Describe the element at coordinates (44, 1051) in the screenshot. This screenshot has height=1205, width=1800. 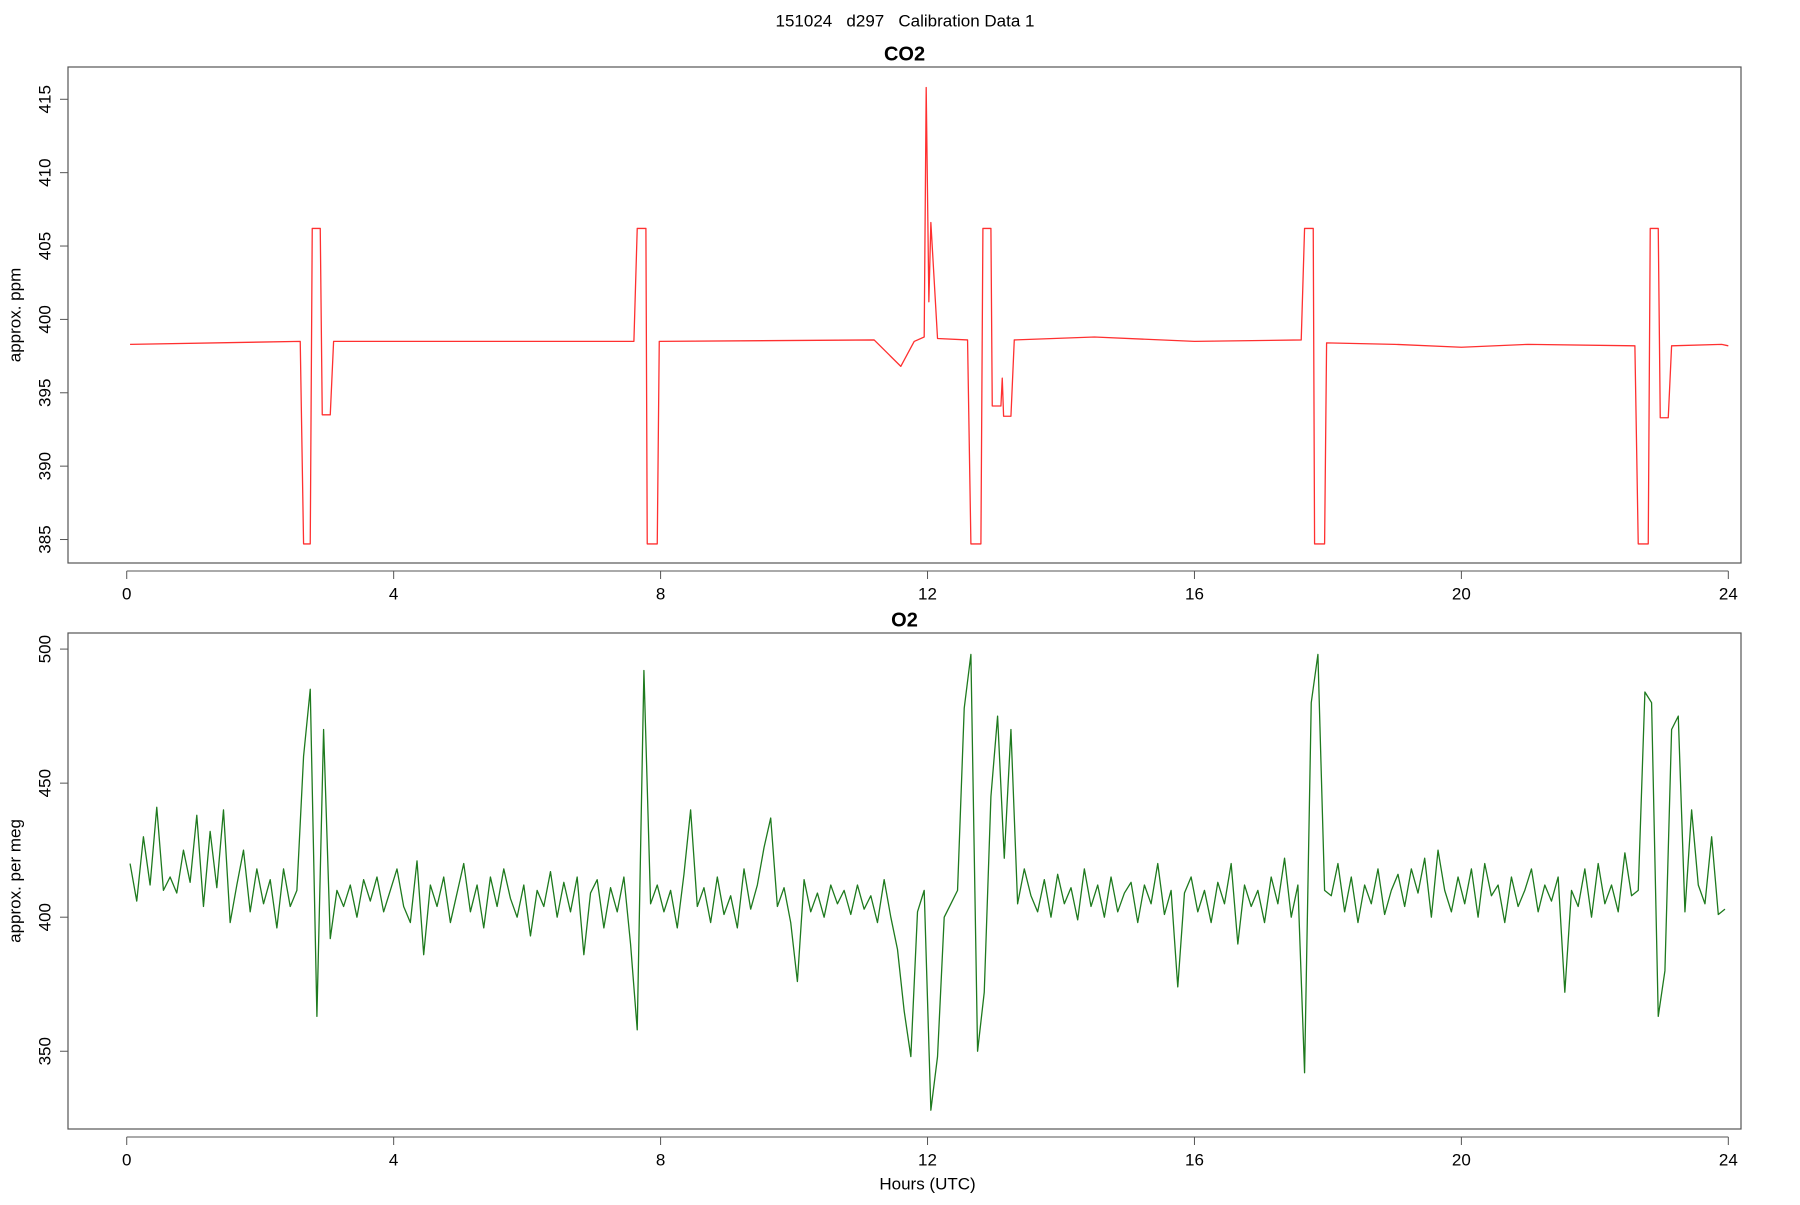
I see `y-tick-label: 350` at that location.